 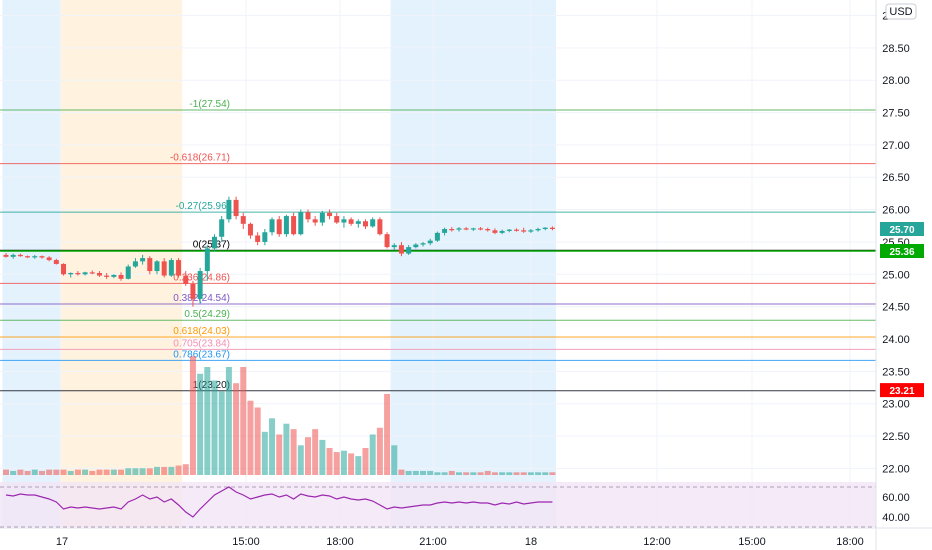 What do you see at coordinates (896, 469) in the screenshot?
I see `y-tick-label: 22.00` at bounding box center [896, 469].